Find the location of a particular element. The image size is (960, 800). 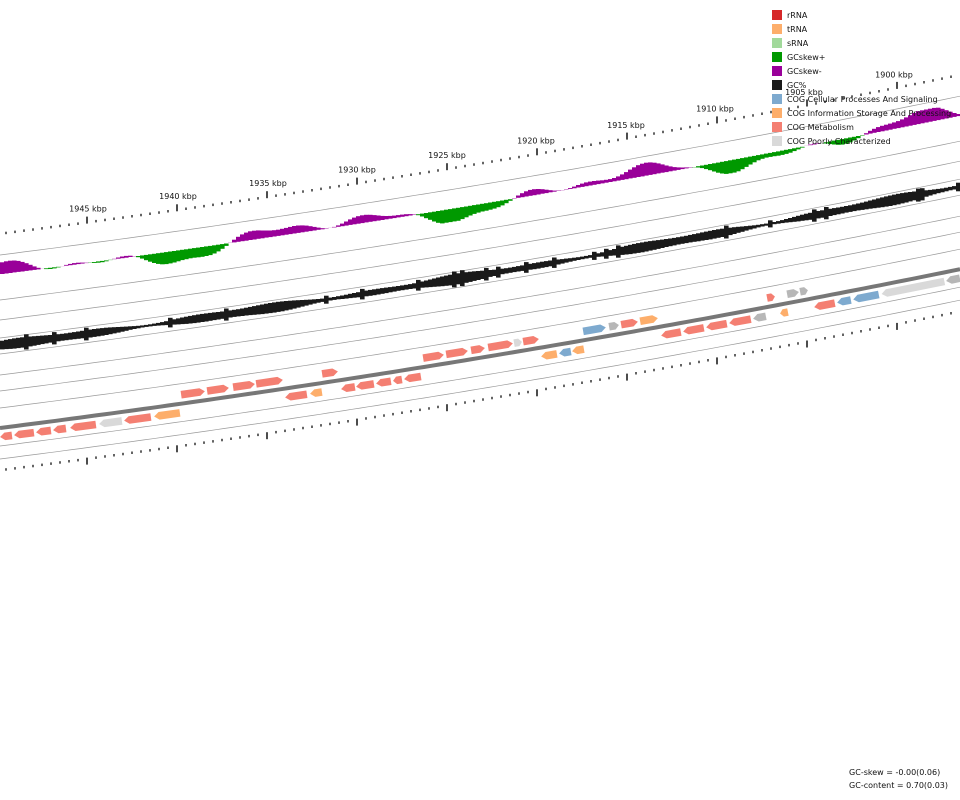

gene-arrow-poor is located at coordinates (913, 287).